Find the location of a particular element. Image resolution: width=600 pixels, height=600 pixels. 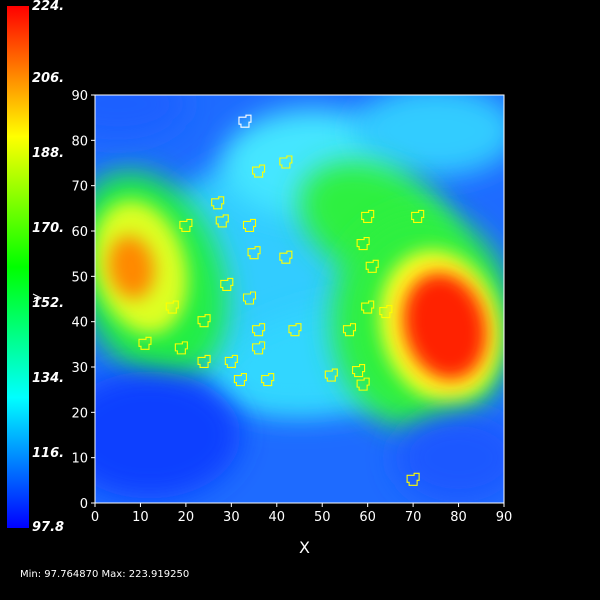

y-axis-tick-label: 50 is located at coordinates (79, 277).